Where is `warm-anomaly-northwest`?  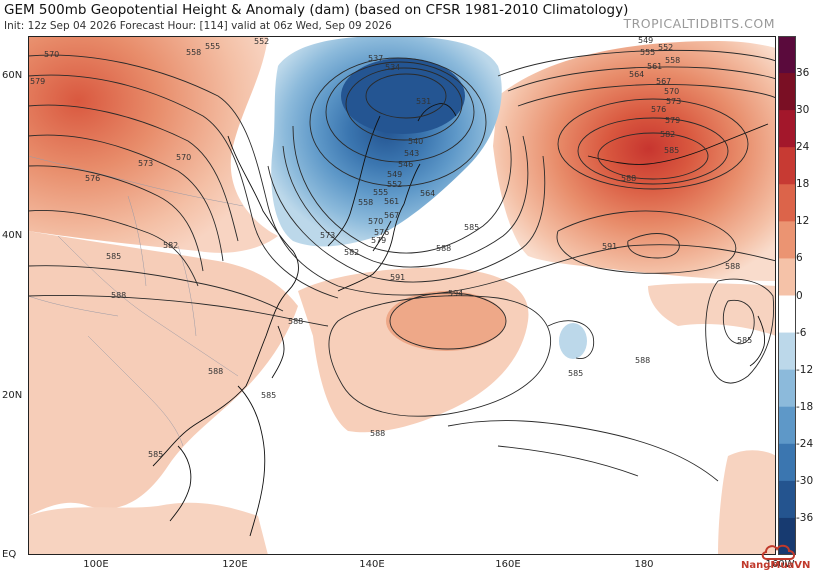
warm-anomaly-northwest is located at coordinates (153, 144).